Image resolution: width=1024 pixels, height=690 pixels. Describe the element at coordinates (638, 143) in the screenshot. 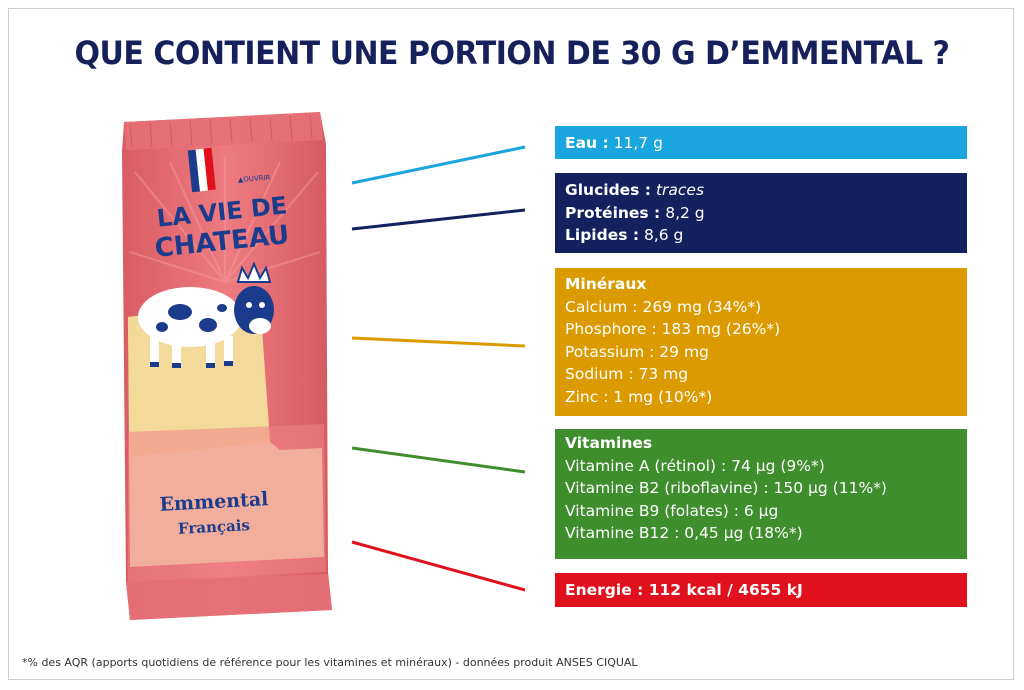

I see `water-value: 11,7 g` at that location.